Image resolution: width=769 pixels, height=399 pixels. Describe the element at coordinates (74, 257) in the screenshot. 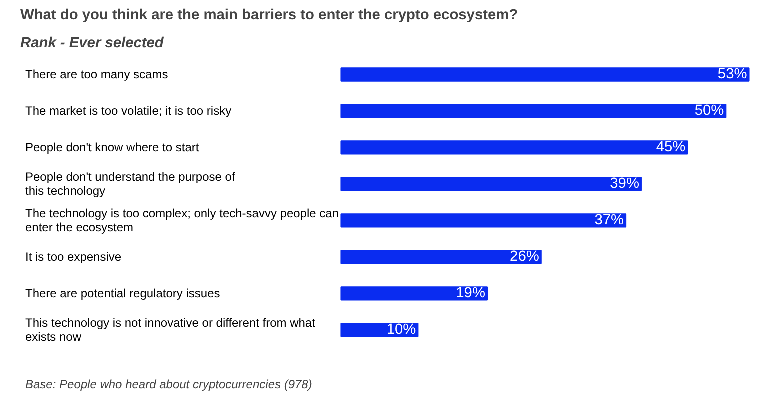

I see `y-tick-label: It is too expensive` at that location.